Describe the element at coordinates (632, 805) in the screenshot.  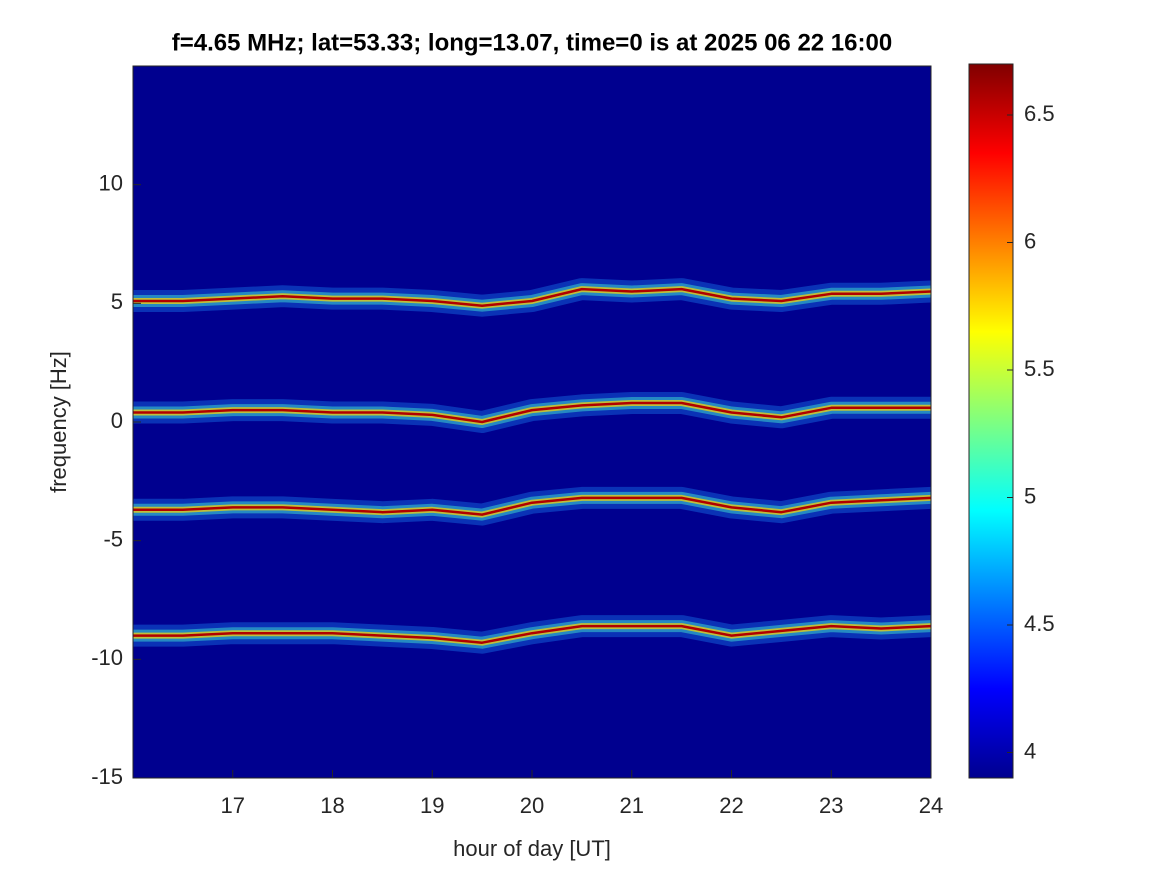
I see `x-tick-label: 21` at that location.